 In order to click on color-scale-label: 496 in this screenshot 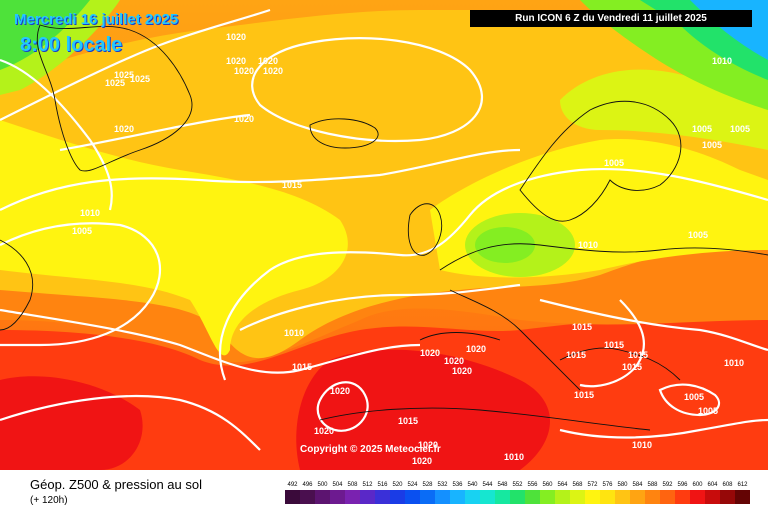, I will do `click(307, 485)`.